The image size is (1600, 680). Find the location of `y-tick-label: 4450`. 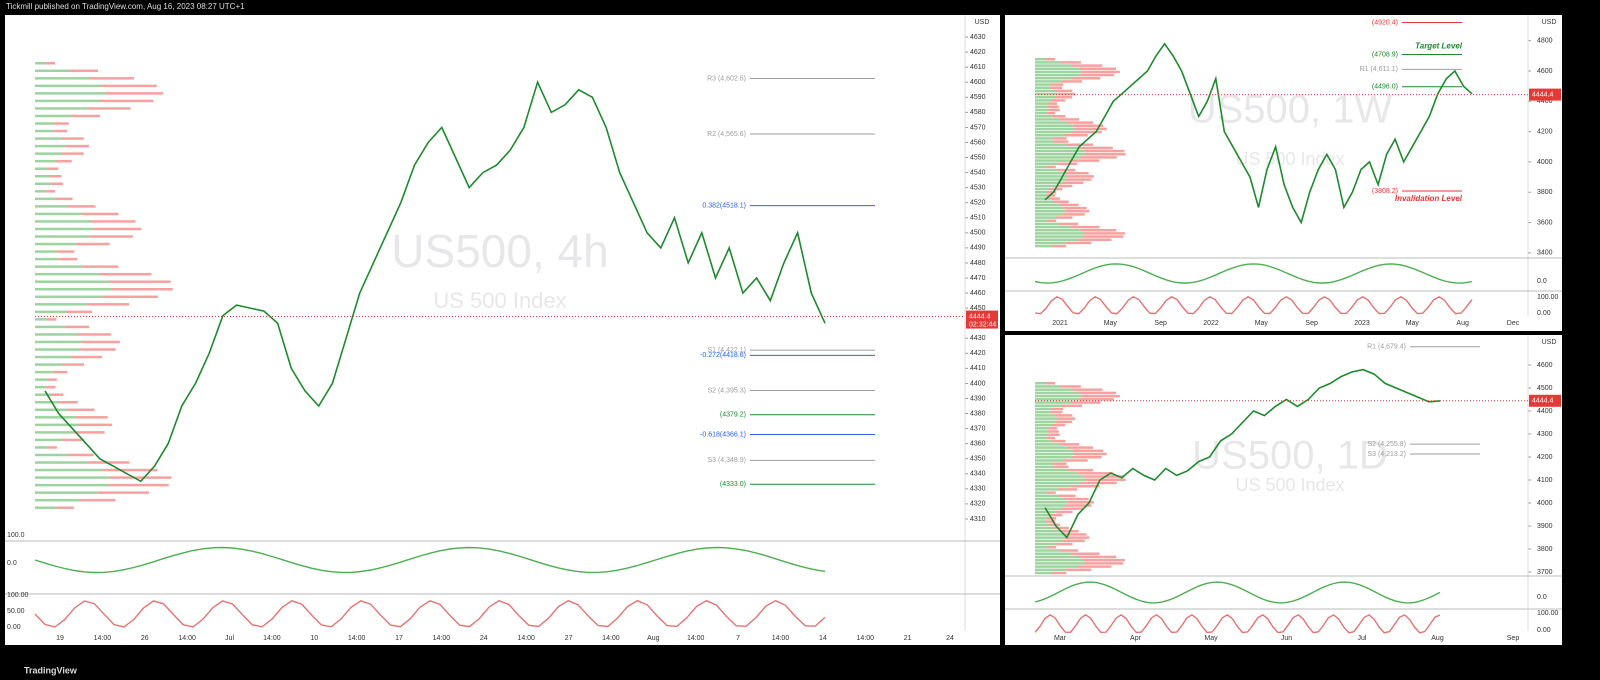

y-tick-label: 4450 is located at coordinates (978, 308).